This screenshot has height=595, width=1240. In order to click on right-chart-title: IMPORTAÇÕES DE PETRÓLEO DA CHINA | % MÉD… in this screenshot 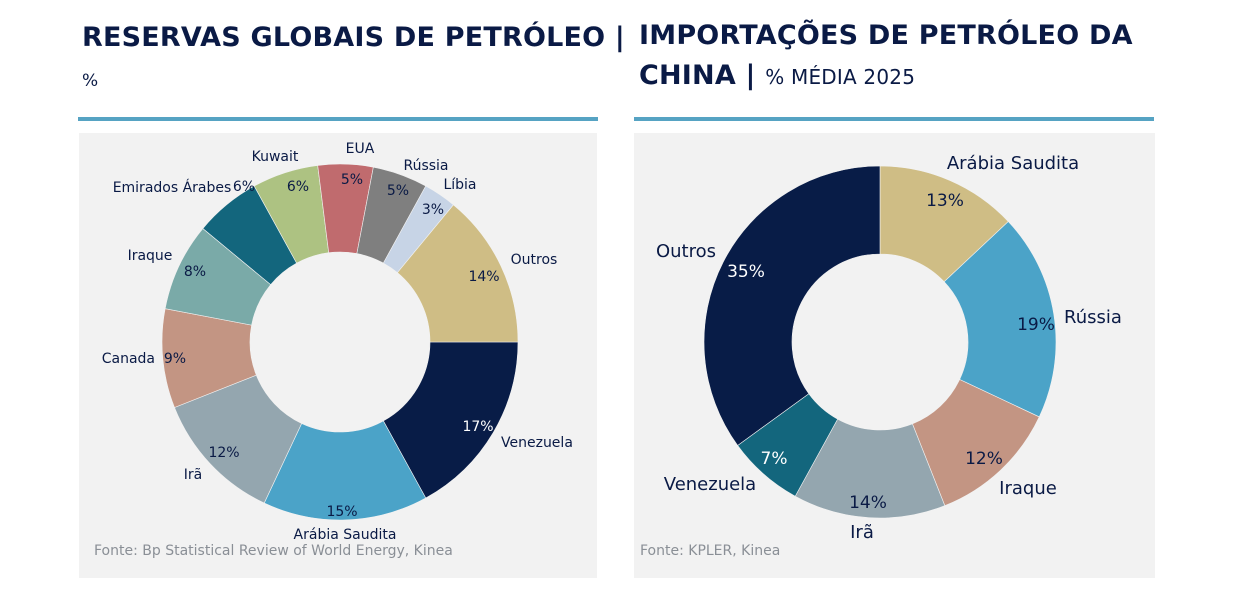, I will do `click(886, 56)`.